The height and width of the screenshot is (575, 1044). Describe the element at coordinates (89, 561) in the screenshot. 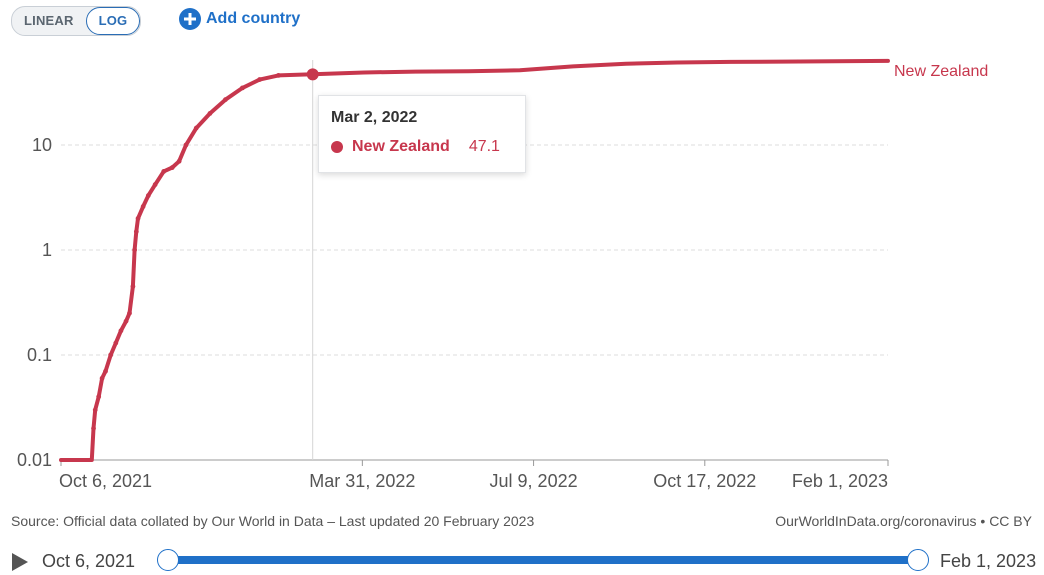

I see `timeline-start-label: Oct 6, 2021` at that location.